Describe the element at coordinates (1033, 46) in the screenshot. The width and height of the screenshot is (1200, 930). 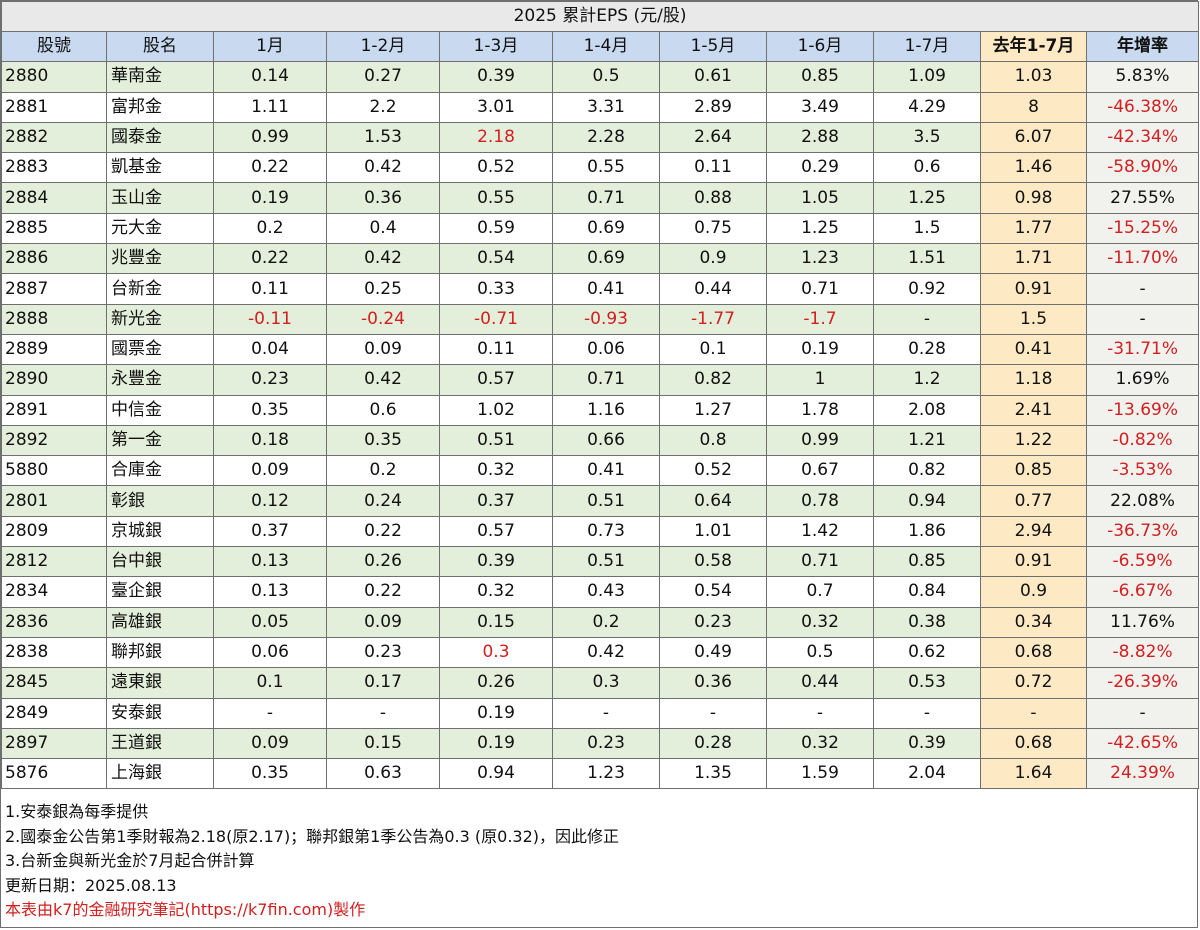
I see `column-header: 去年1-7月` at that location.